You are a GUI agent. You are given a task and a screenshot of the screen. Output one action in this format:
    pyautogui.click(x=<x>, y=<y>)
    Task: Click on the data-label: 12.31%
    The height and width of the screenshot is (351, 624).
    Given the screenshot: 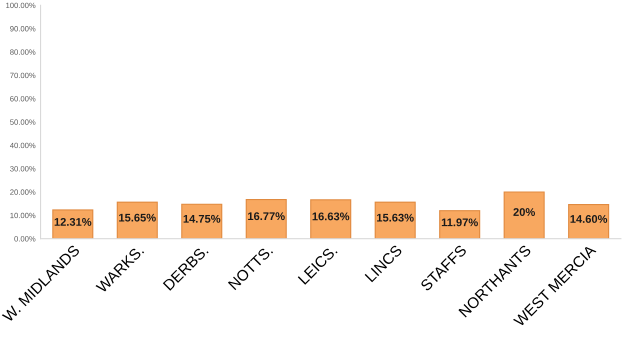 What is the action you would take?
    pyautogui.click(x=73, y=222)
    